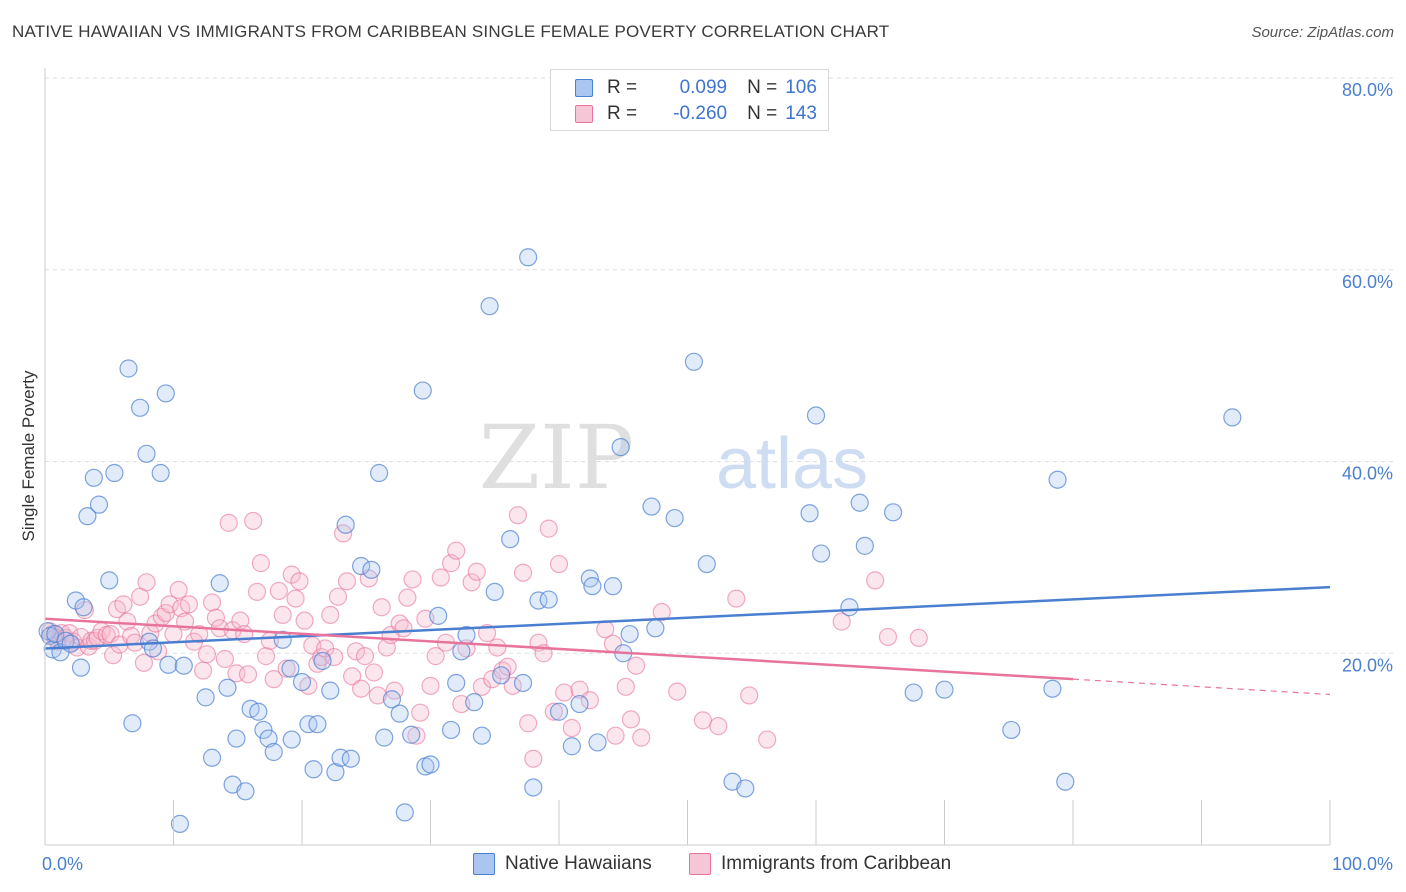 This screenshot has height=892, width=1406. What do you see at coordinates (62, 864) in the screenshot?
I see `x-tick-label: 0.0%` at bounding box center [62, 864].